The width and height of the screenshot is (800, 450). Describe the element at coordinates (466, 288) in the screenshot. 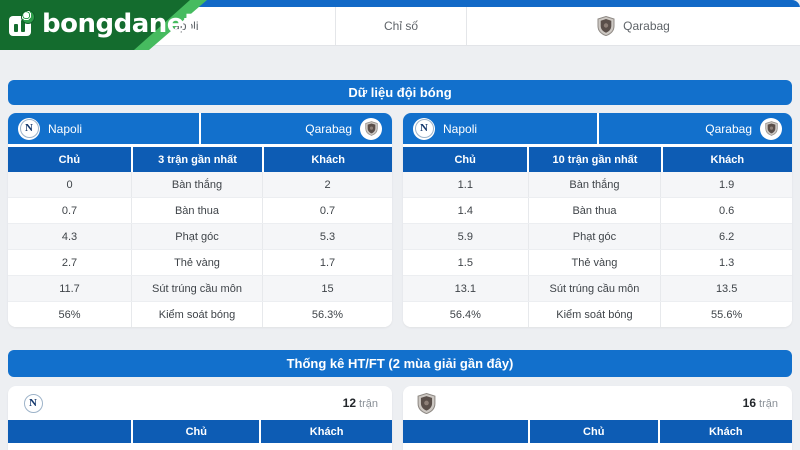

I see `home-value: 13.1` at that location.